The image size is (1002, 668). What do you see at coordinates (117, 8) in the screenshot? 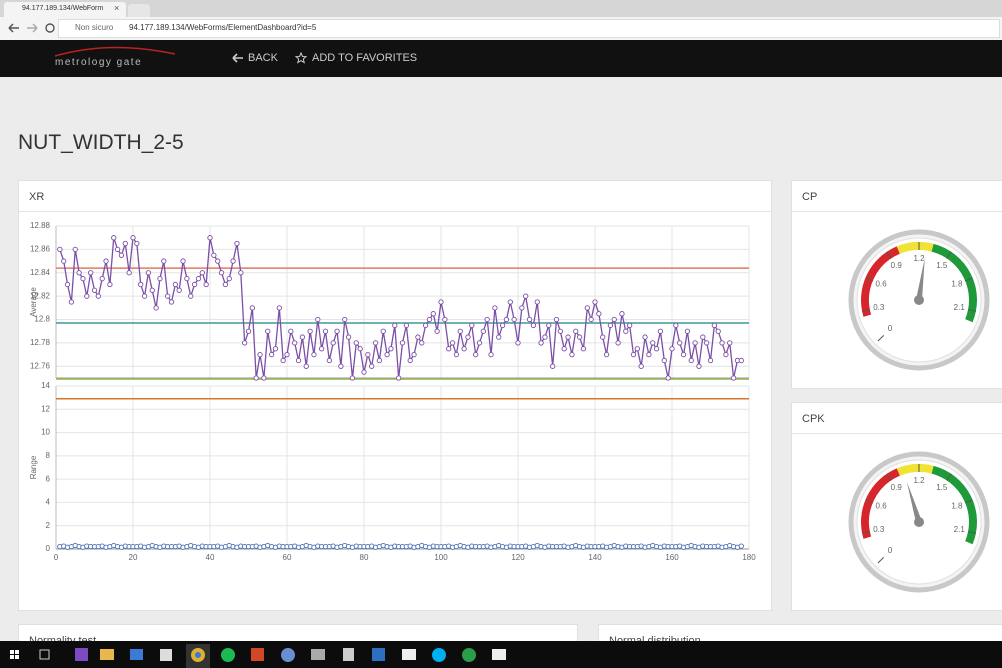
I see `tab-close: ×` at bounding box center [117, 8].